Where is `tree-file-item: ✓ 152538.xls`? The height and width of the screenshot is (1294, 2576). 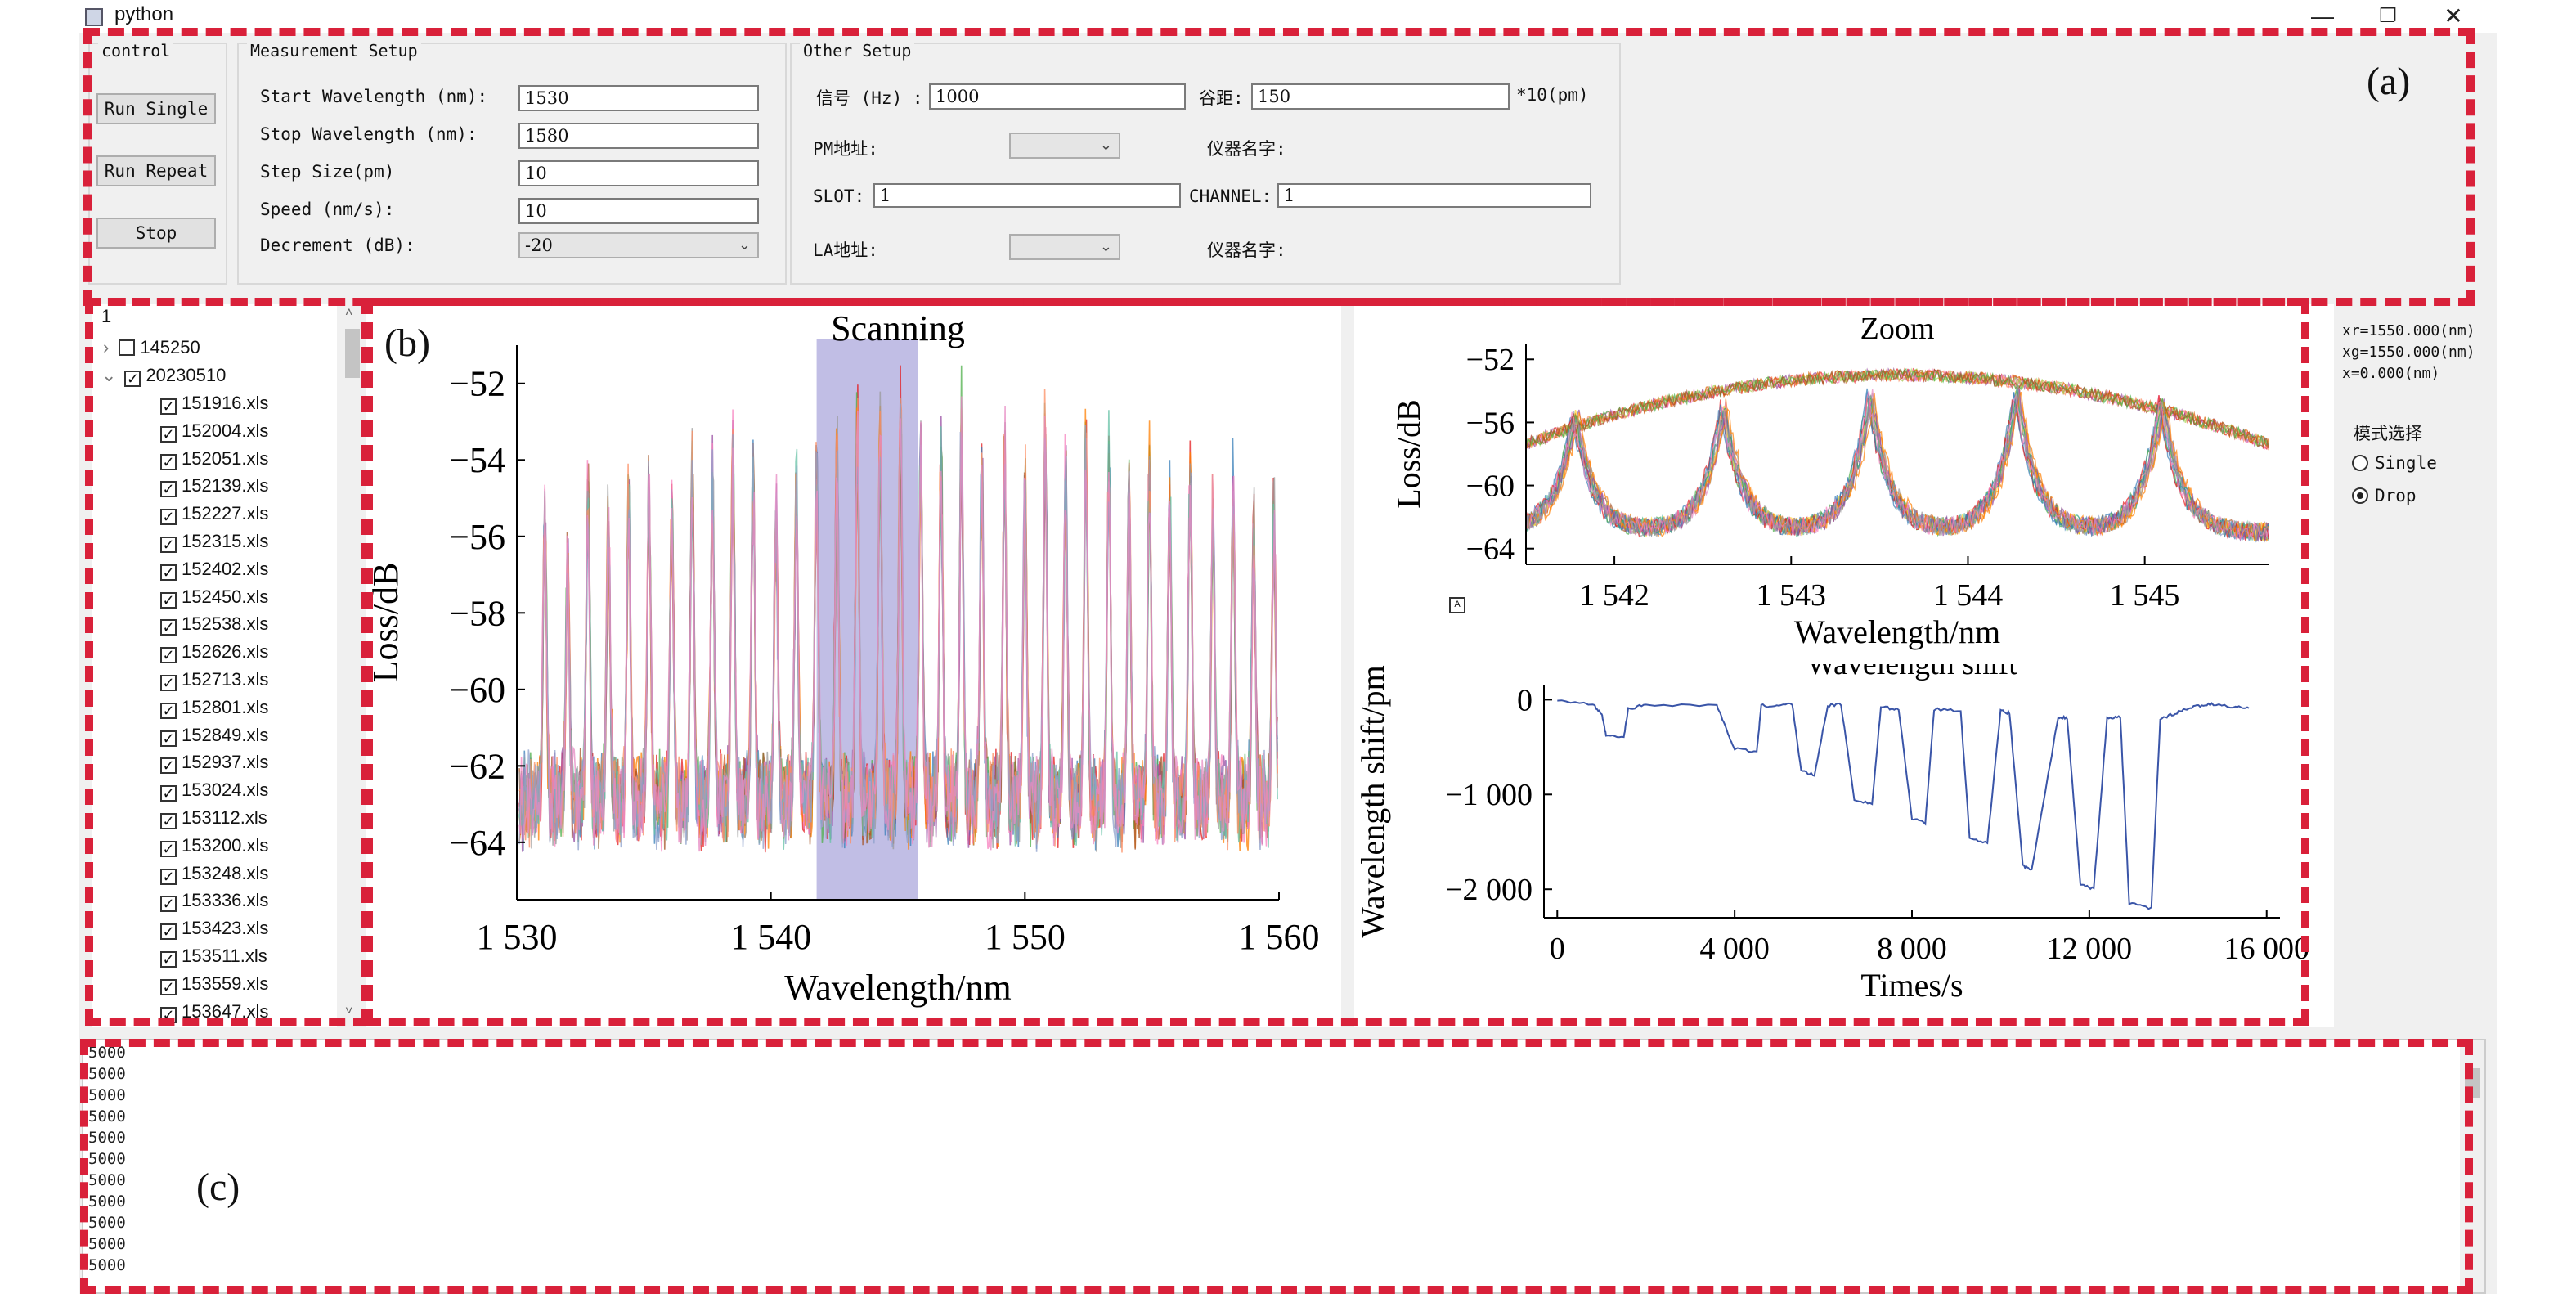 tree-file-item: ✓ 152538.xls is located at coordinates (214, 624).